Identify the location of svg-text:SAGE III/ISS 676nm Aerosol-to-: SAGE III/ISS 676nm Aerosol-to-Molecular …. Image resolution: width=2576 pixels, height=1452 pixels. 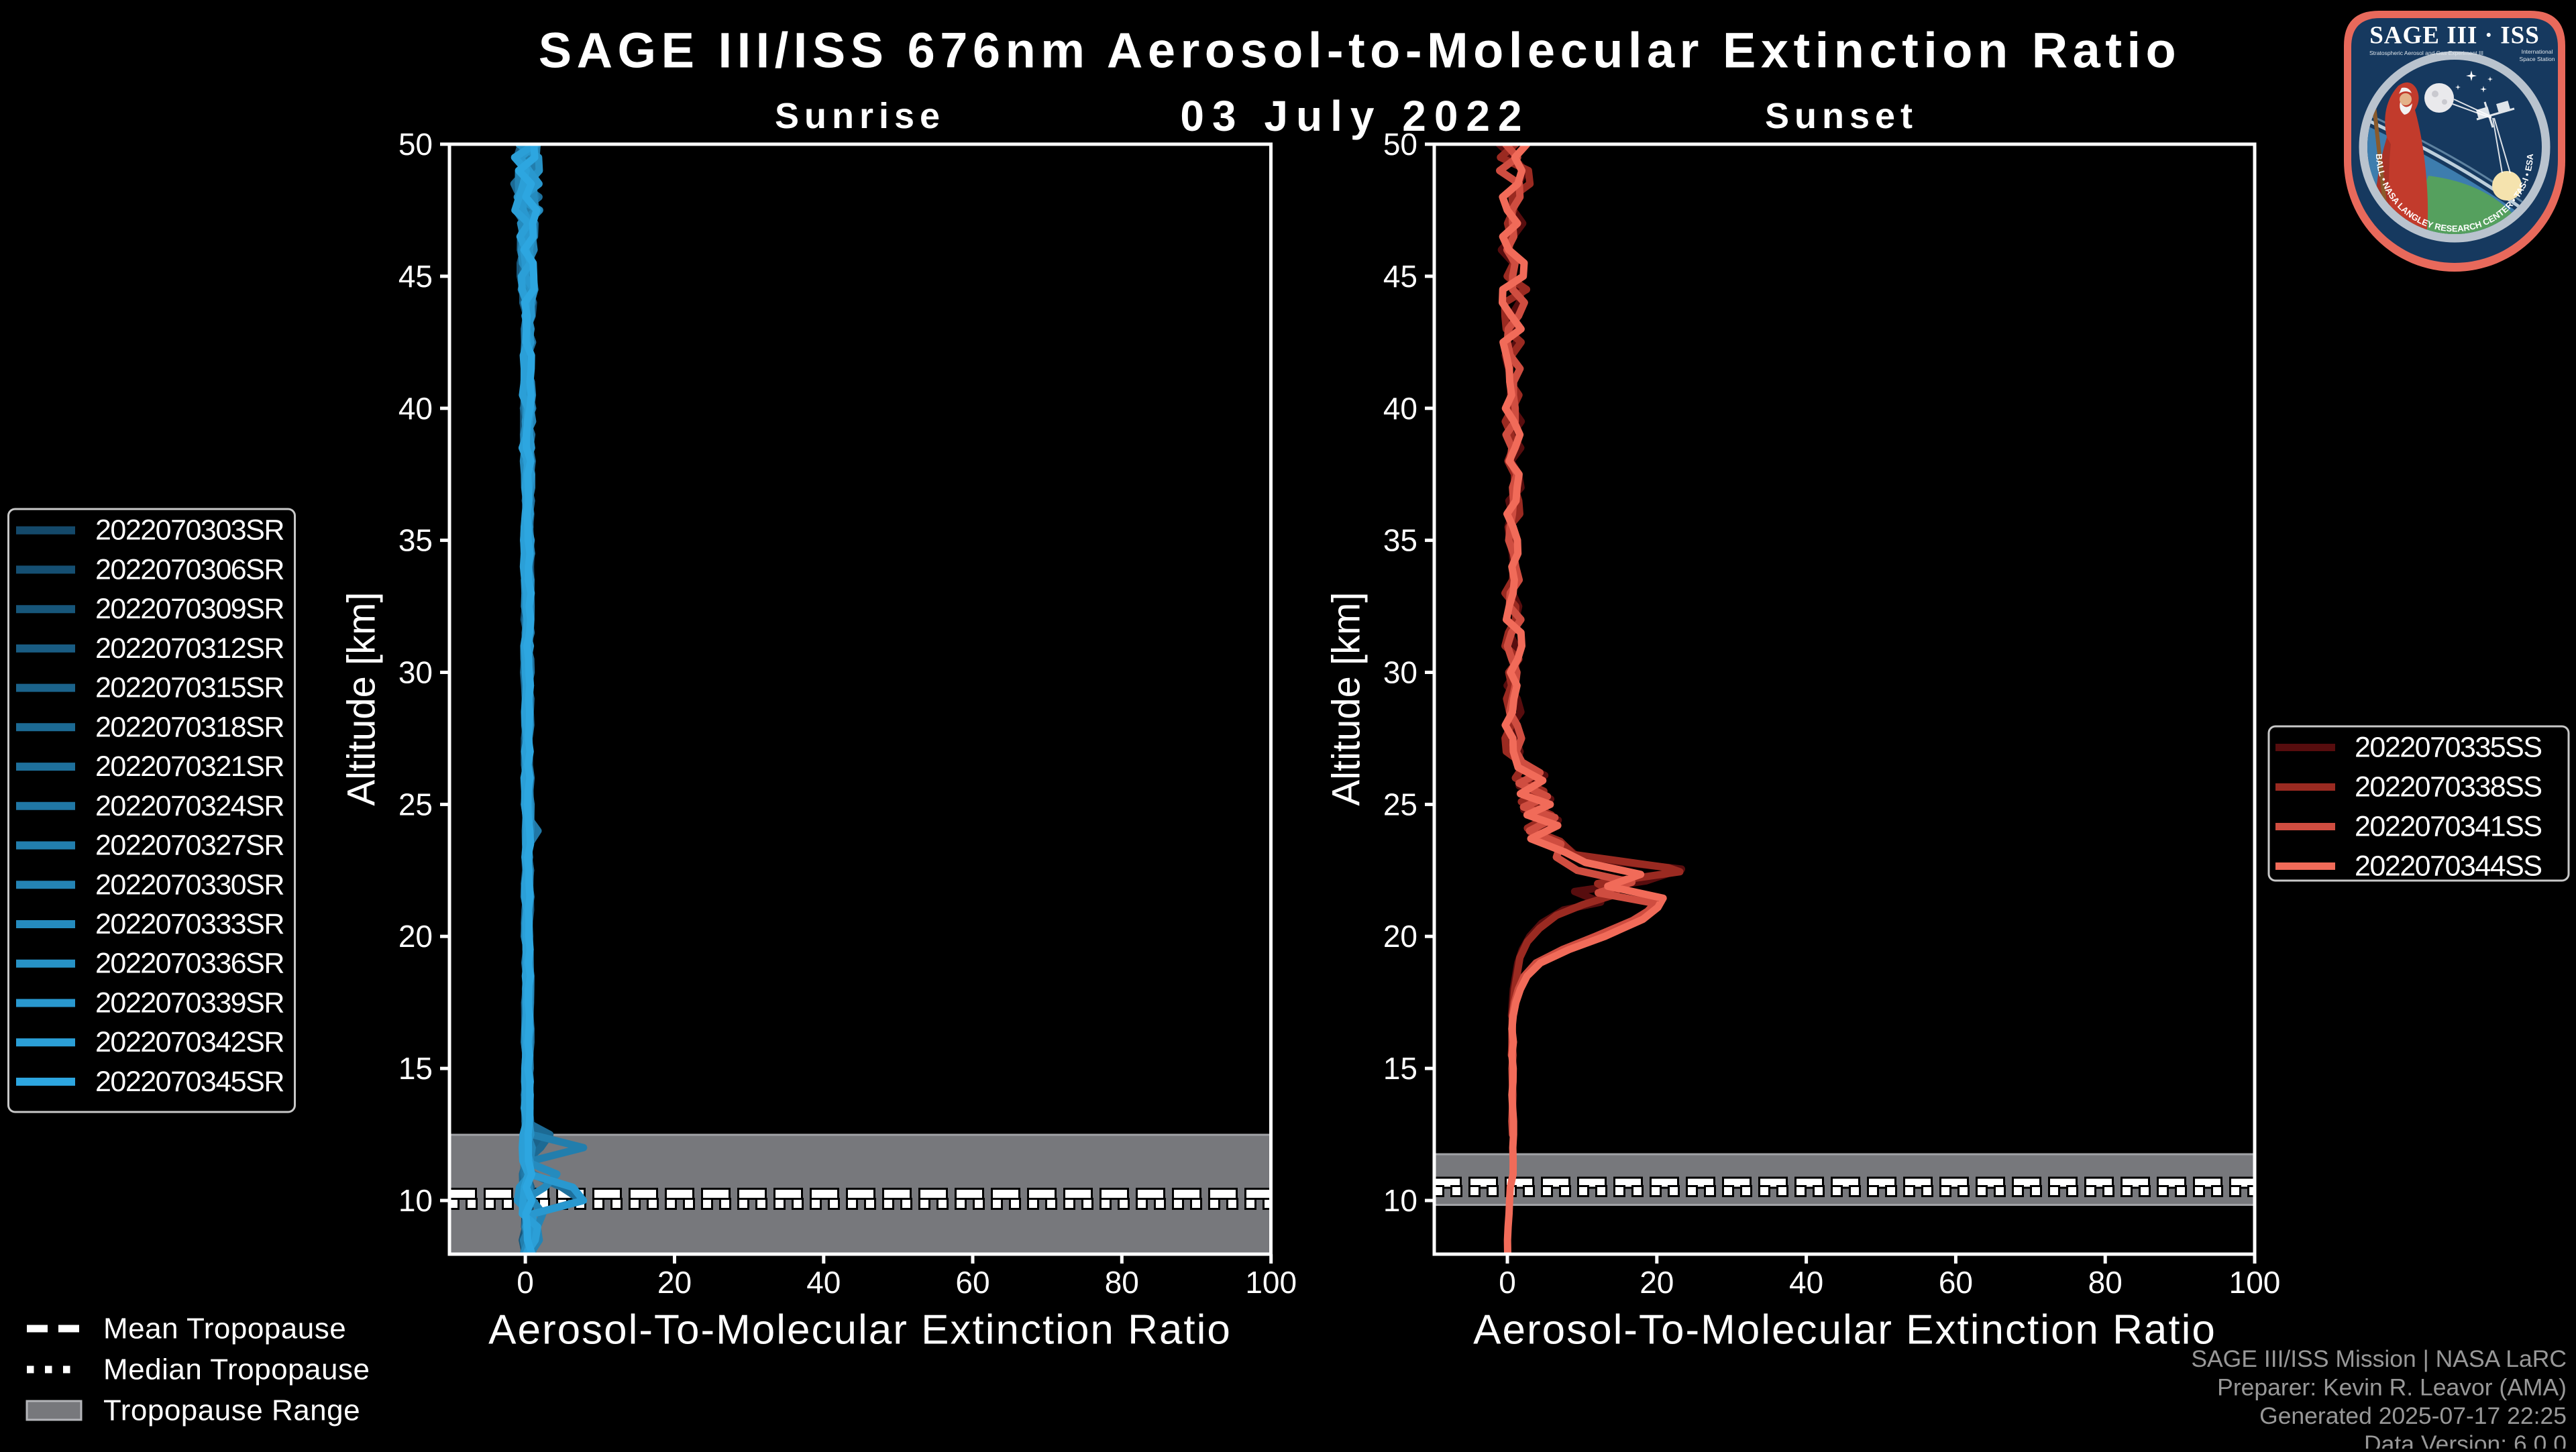
(1360, 51).